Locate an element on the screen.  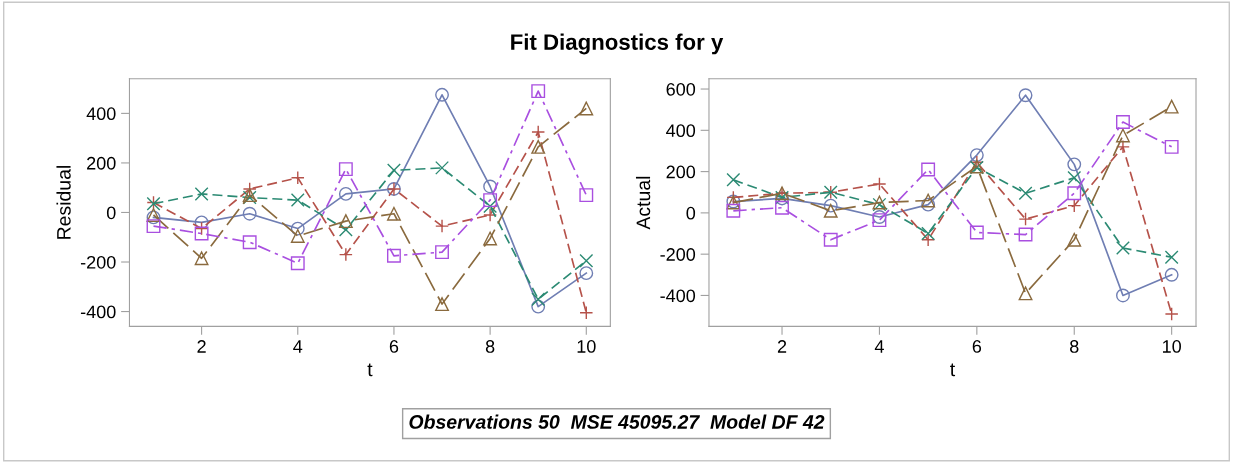
y-tick-label: 600 is located at coordinates (681, 89).